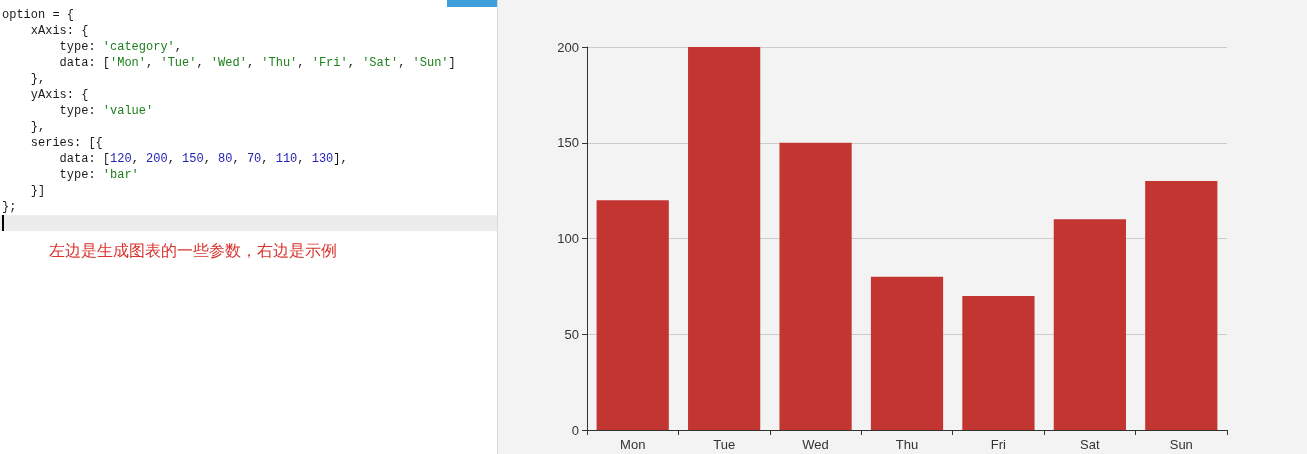 This screenshot has width=1307, height=454. Describe the element at coordinates (1090, 444) in the screenshot. I see `x-tick-label: Sat` at that location.